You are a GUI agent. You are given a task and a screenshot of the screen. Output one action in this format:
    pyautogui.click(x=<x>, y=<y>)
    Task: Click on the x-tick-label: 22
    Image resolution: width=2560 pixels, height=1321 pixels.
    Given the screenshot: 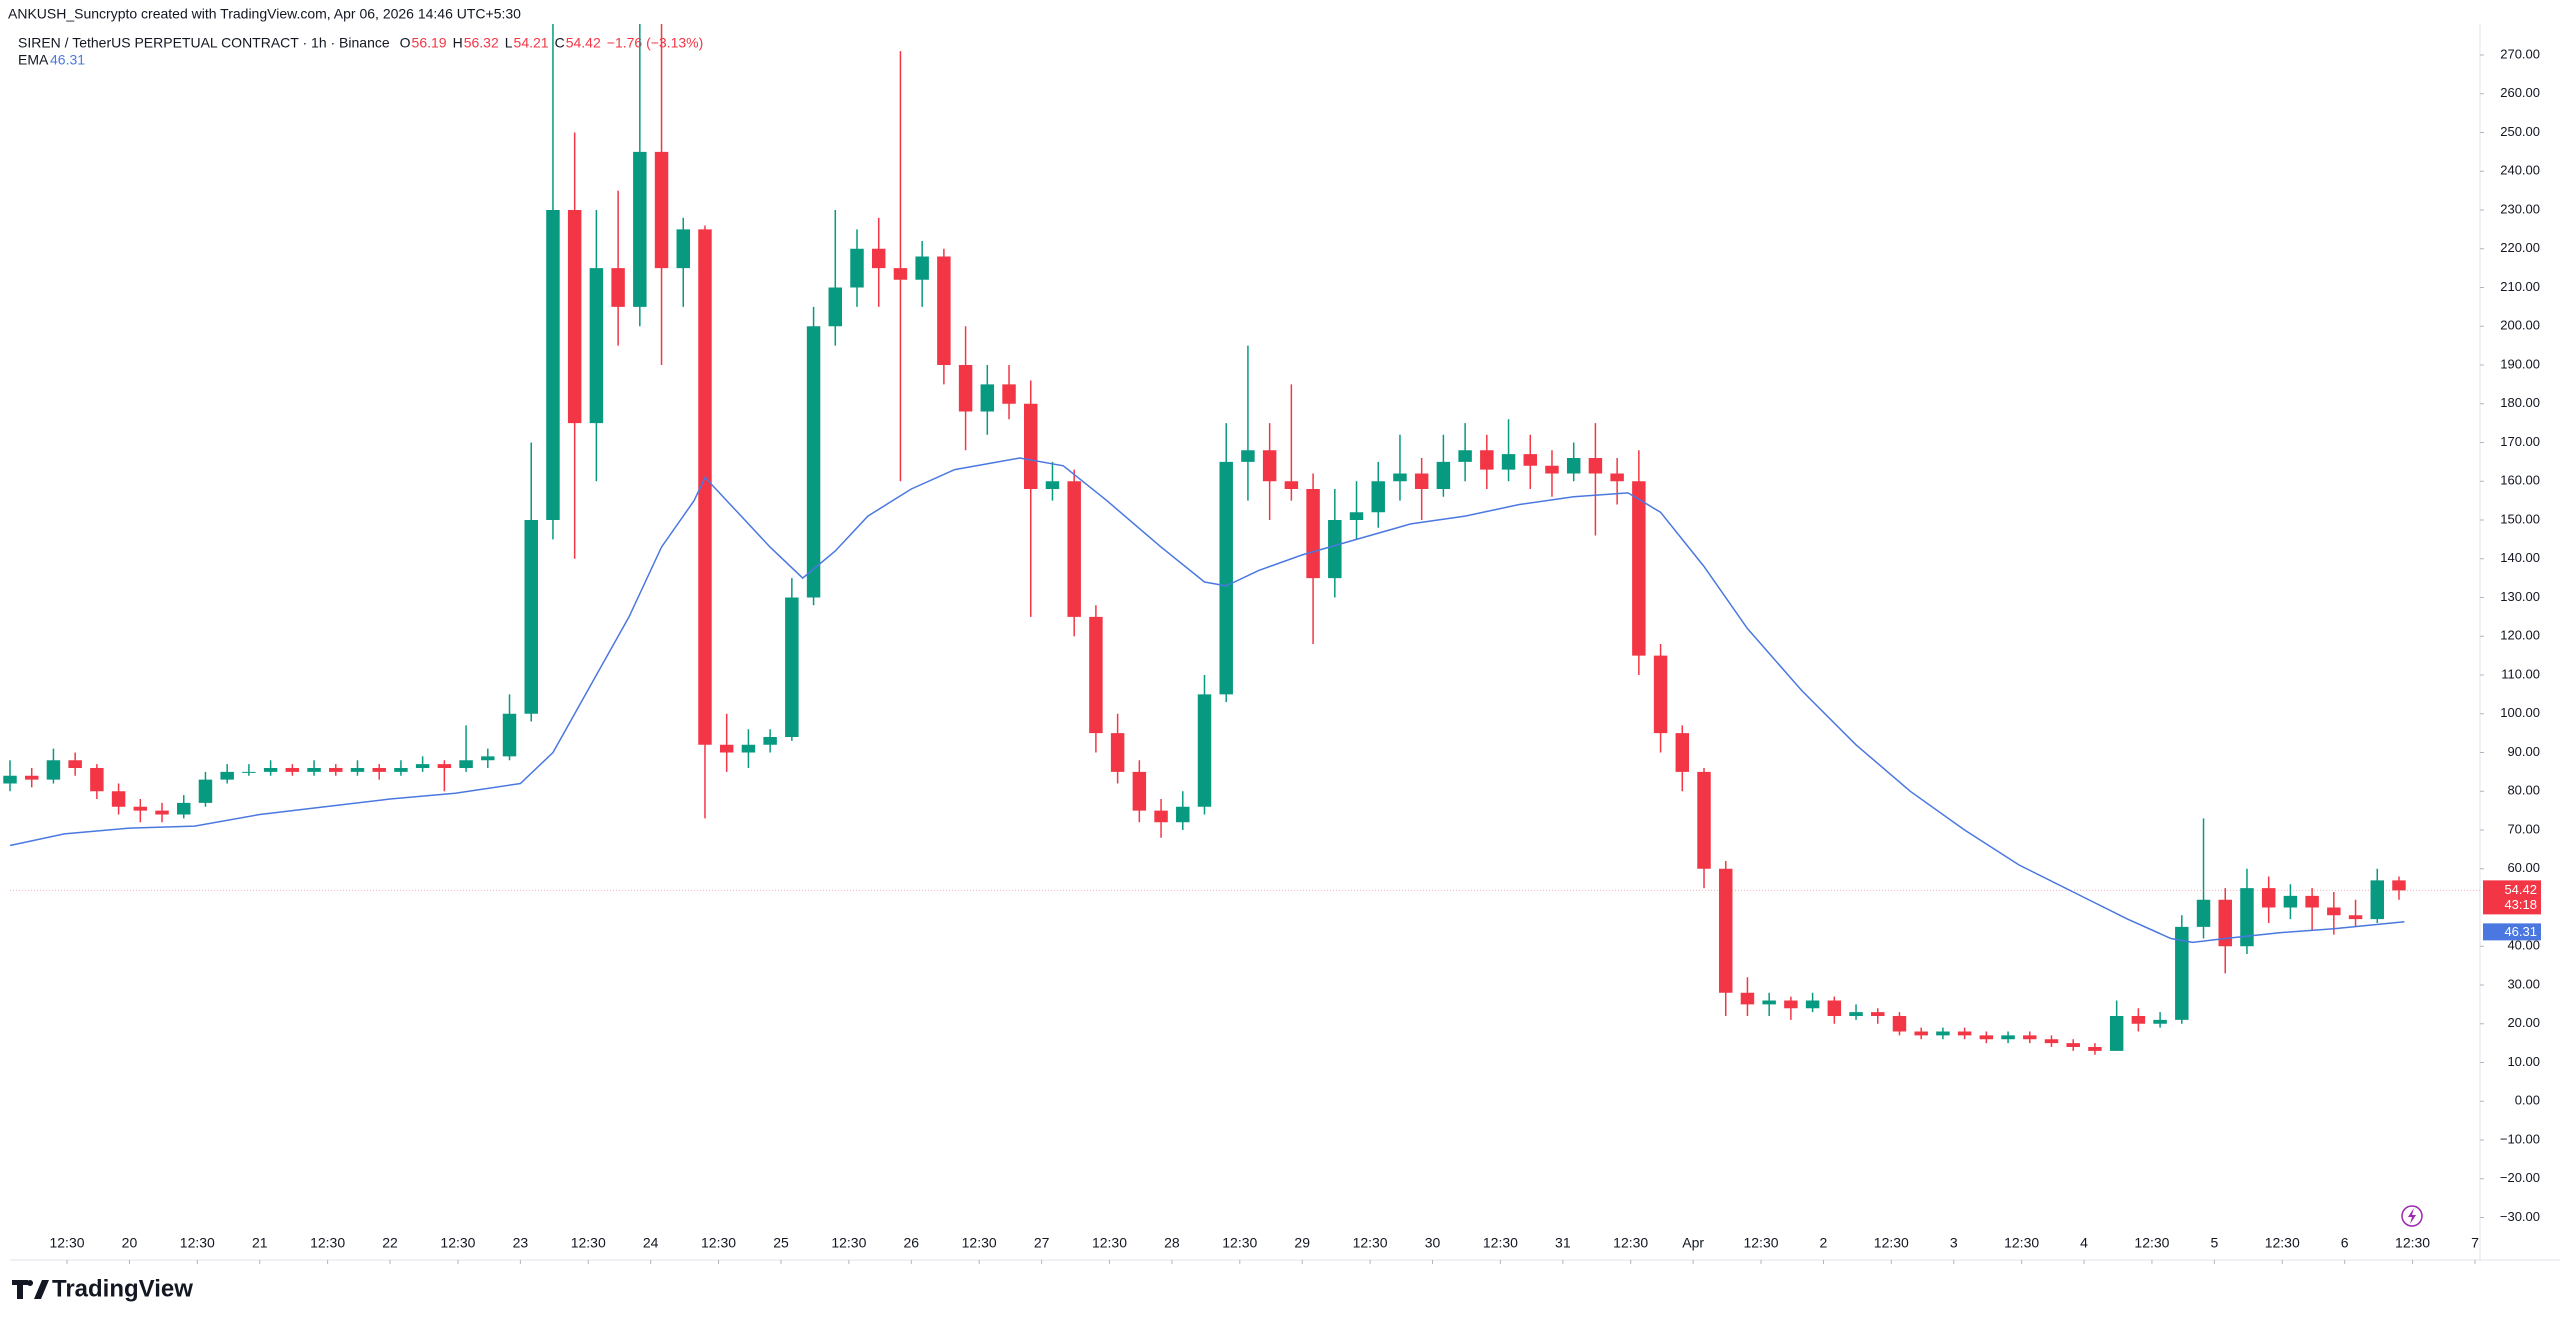 What is the action you would take?
    pyautogui.click(x=390, y=1243)
    